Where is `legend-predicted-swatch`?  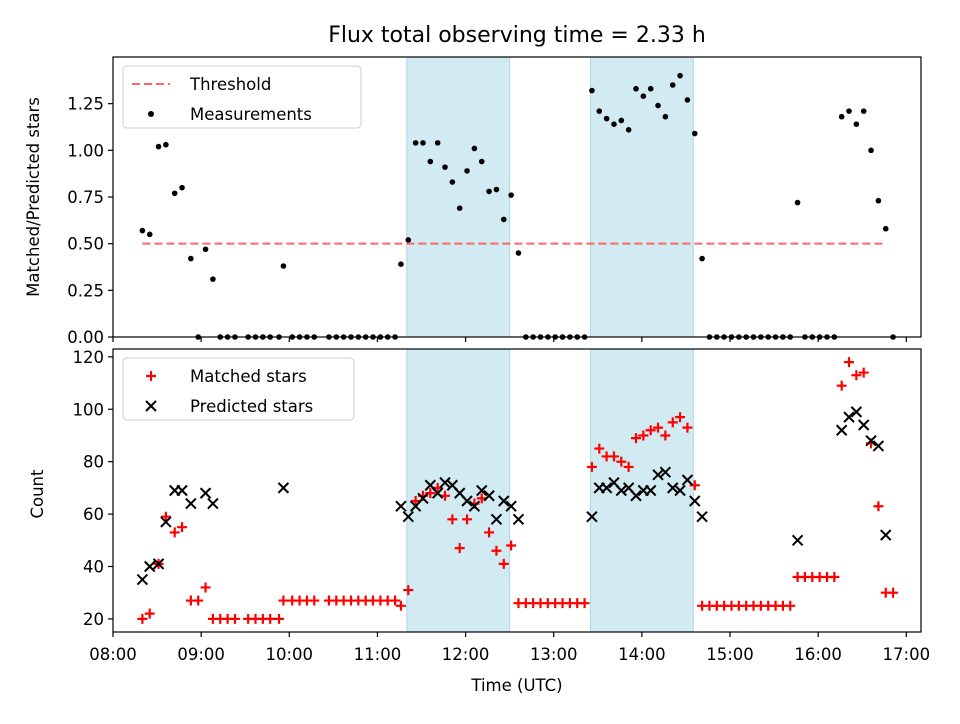 legend-predicted-swatch is located at coordinates (151, 406).